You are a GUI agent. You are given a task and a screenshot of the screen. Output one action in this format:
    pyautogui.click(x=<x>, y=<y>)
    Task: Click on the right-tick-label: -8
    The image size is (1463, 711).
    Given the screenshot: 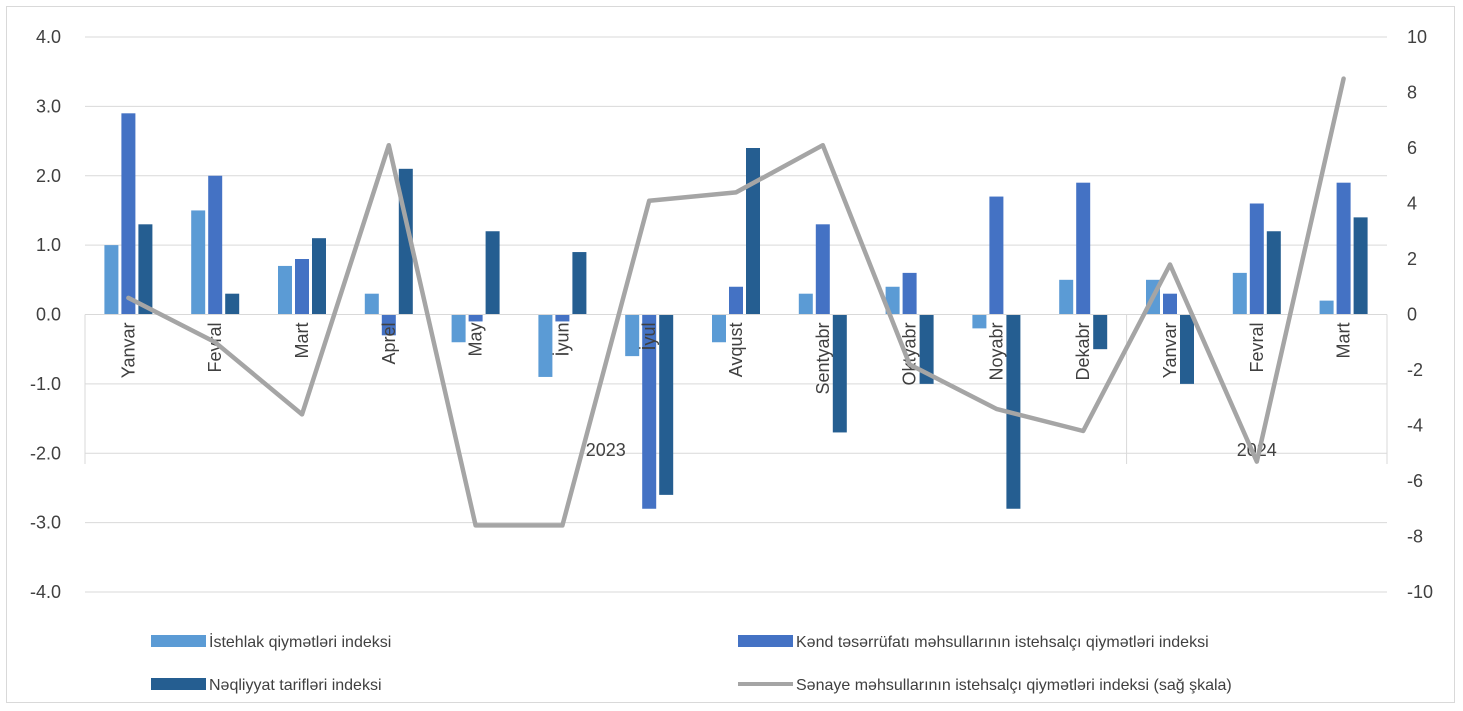 What is the action you would take?
    pyautogui.click(x=1415, y=537)
    